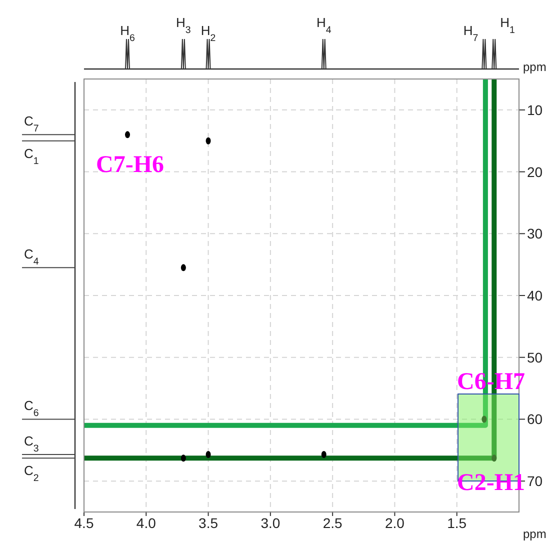 This screenshot has height=542, width=559. What do you see at coordinates (507, 25) in the screenshot?
I see `text: H$_{1}$` at bounding box center [507, 25].